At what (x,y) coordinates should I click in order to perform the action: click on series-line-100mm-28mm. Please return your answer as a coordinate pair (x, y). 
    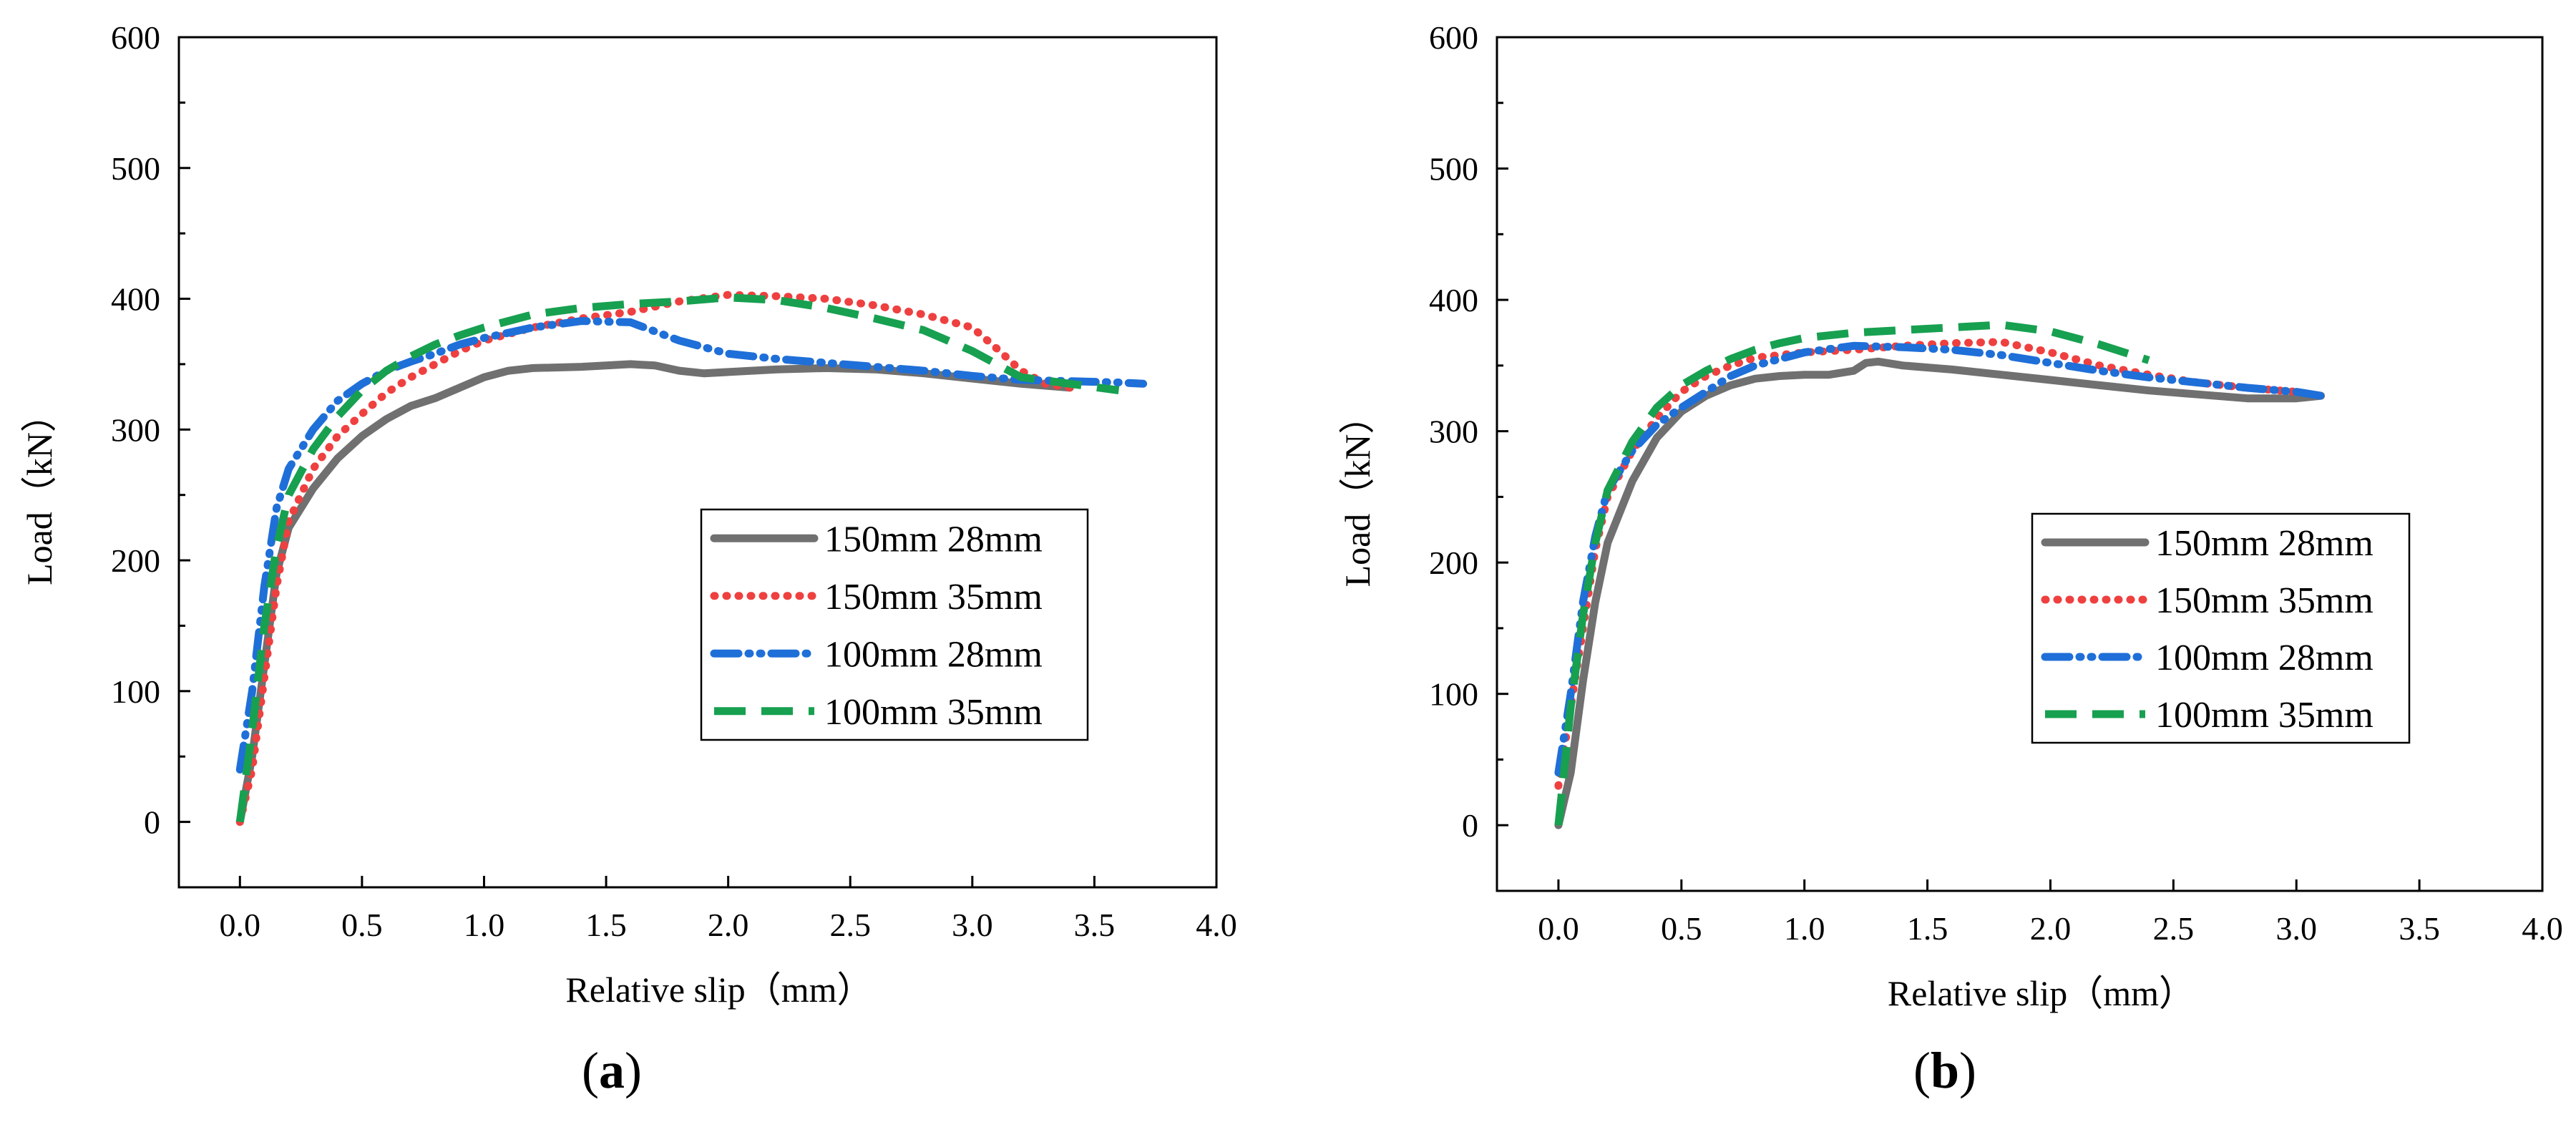
    Looking at the image, I should click on (691, 545).